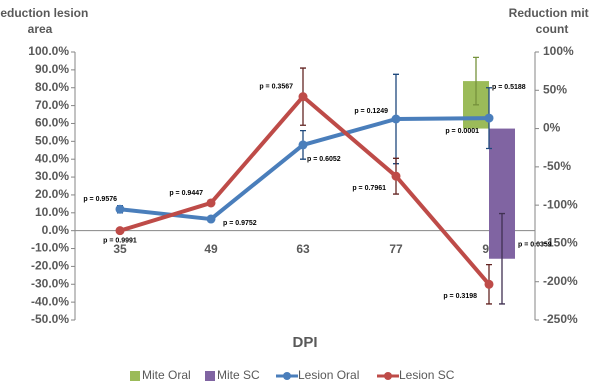 The image size is (589, 381). I want to click on y2-tick-label: 100%, so click(558, 51).